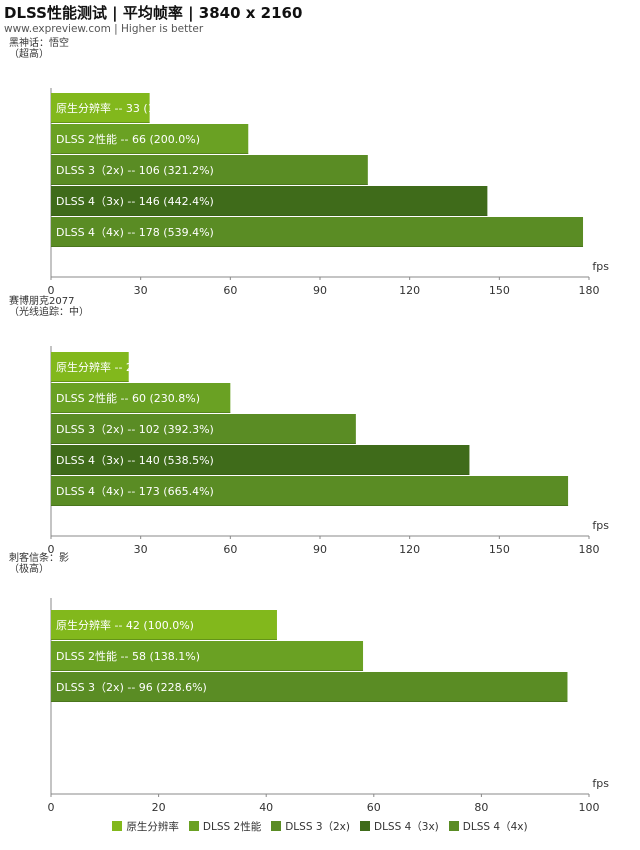 This screenshot has height=850, width=640. What do you see at coordinates (39, 557) in the screenshot?
I see `panel-title: 刺客信条：影` at bounding box center [39, 557].